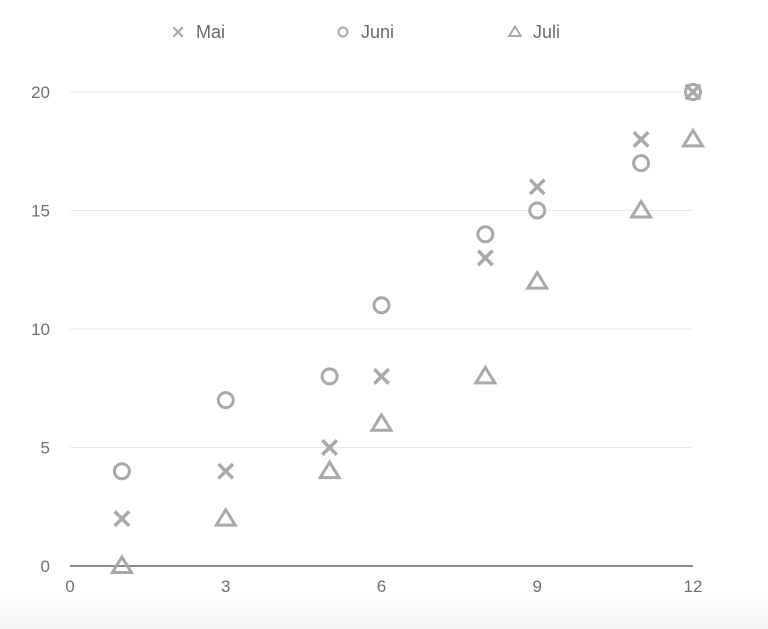 The width and height of the screenshot is (768, 629). I want to click on legend-mai-icon, so click(178, 32).